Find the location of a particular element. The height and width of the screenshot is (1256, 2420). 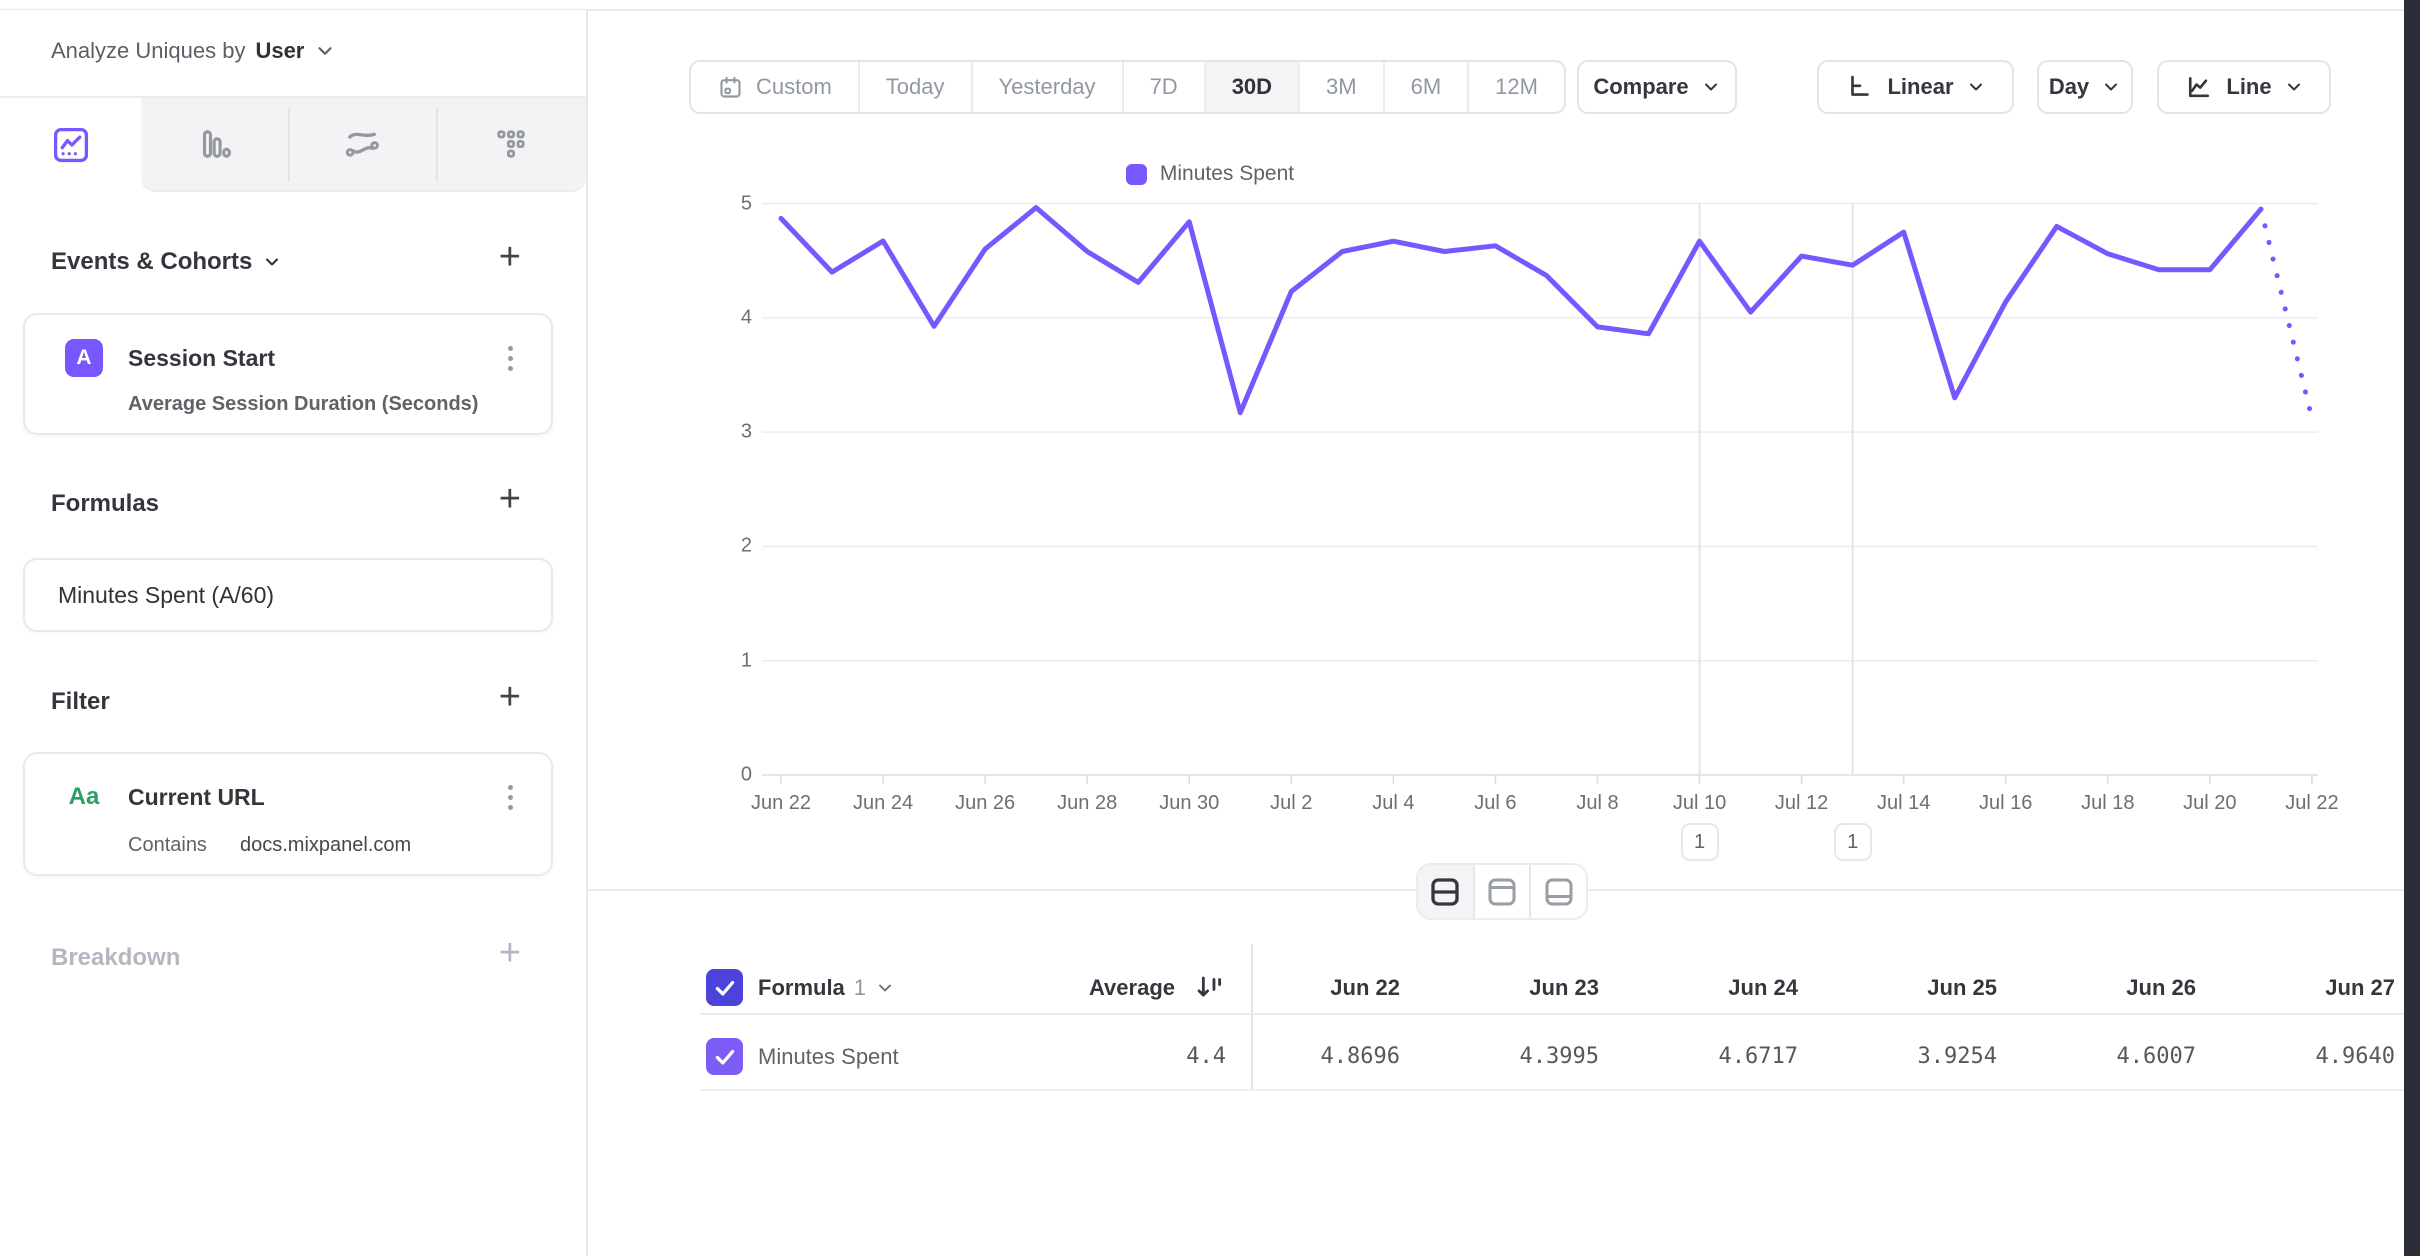

date-column-header-jun-26: Jun 26 is located at coordinates (2161, 987).